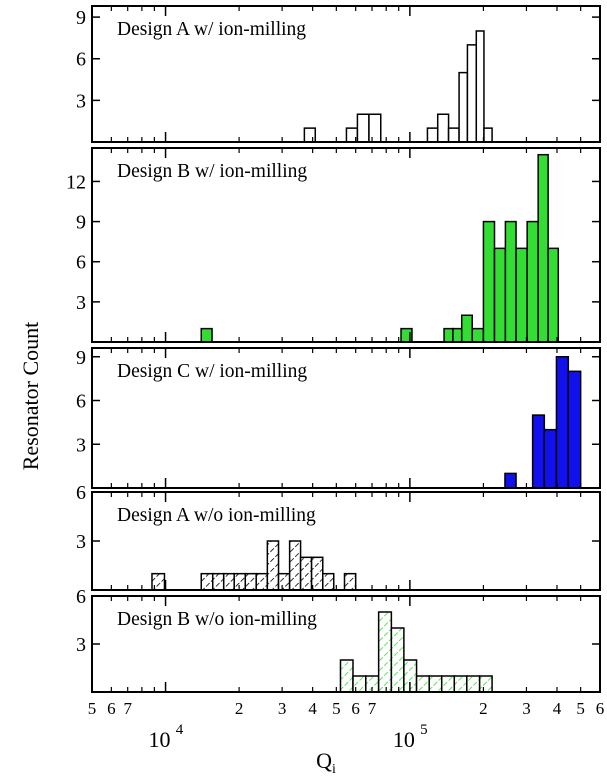  I want to click on x-axis: 5 6 7 2 3 4 5 6 7 2 3 4 5 610 4 10 5, so click(346, 725).